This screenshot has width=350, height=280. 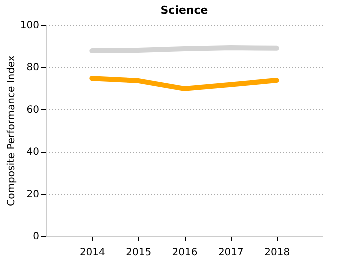 What do you see at coordinates (33, 68) in the screenshot?
I see `y-tick-label: 80` at bounding box center [33, 68].